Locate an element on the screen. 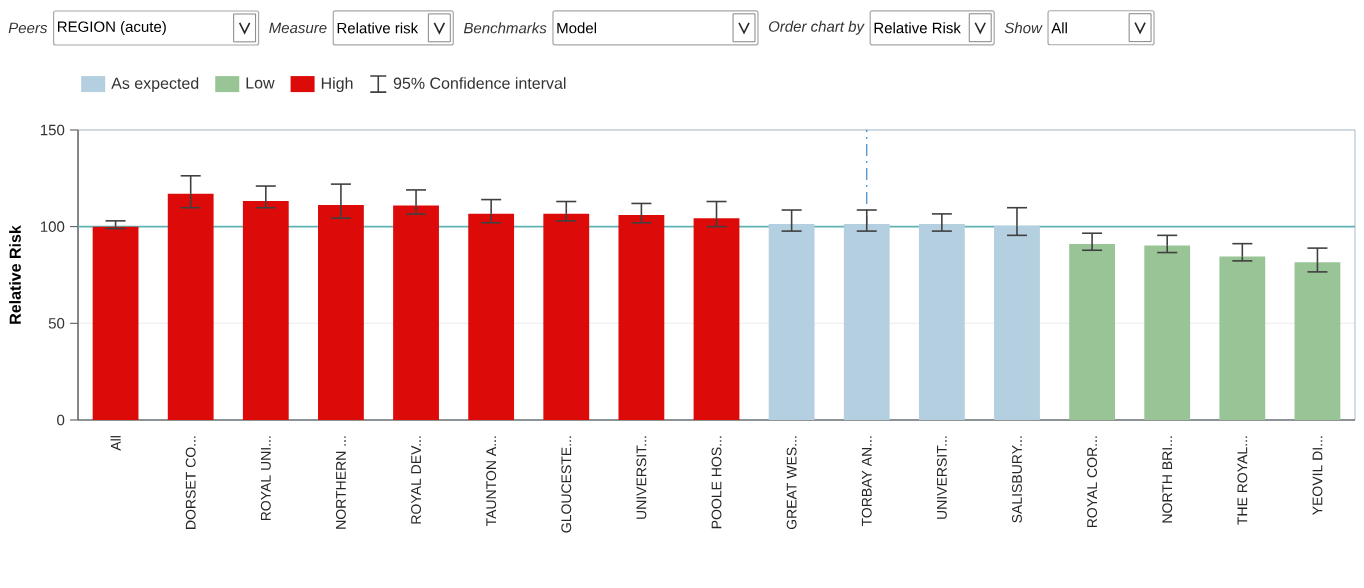  text: Relative risk is located at coordinates (378, 28).